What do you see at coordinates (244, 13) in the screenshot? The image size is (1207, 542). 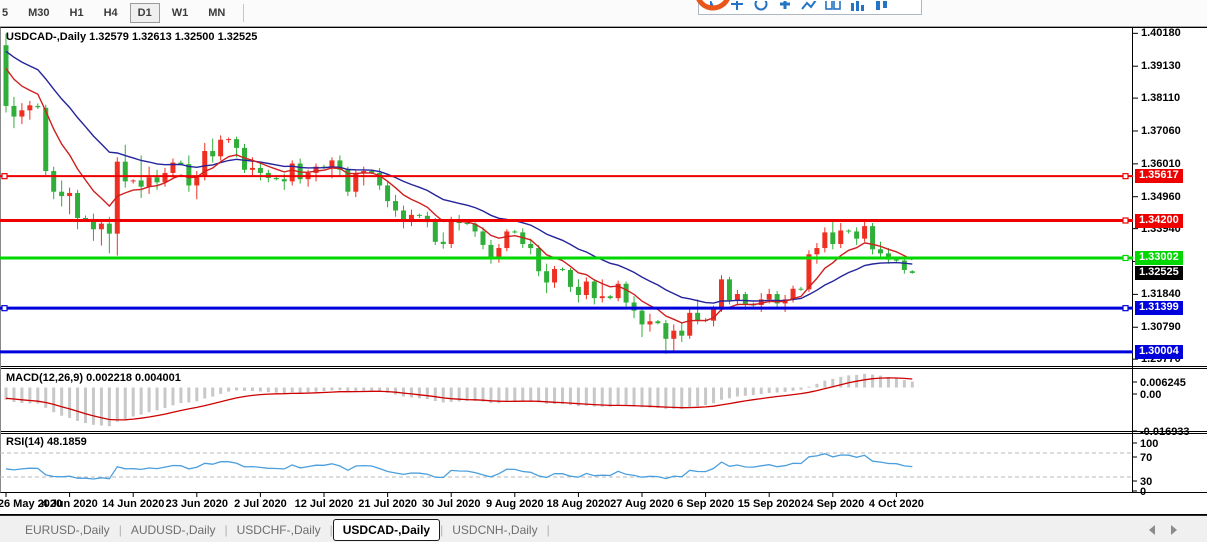 I see `toolbar-separator` at bounding box center [244, 13].